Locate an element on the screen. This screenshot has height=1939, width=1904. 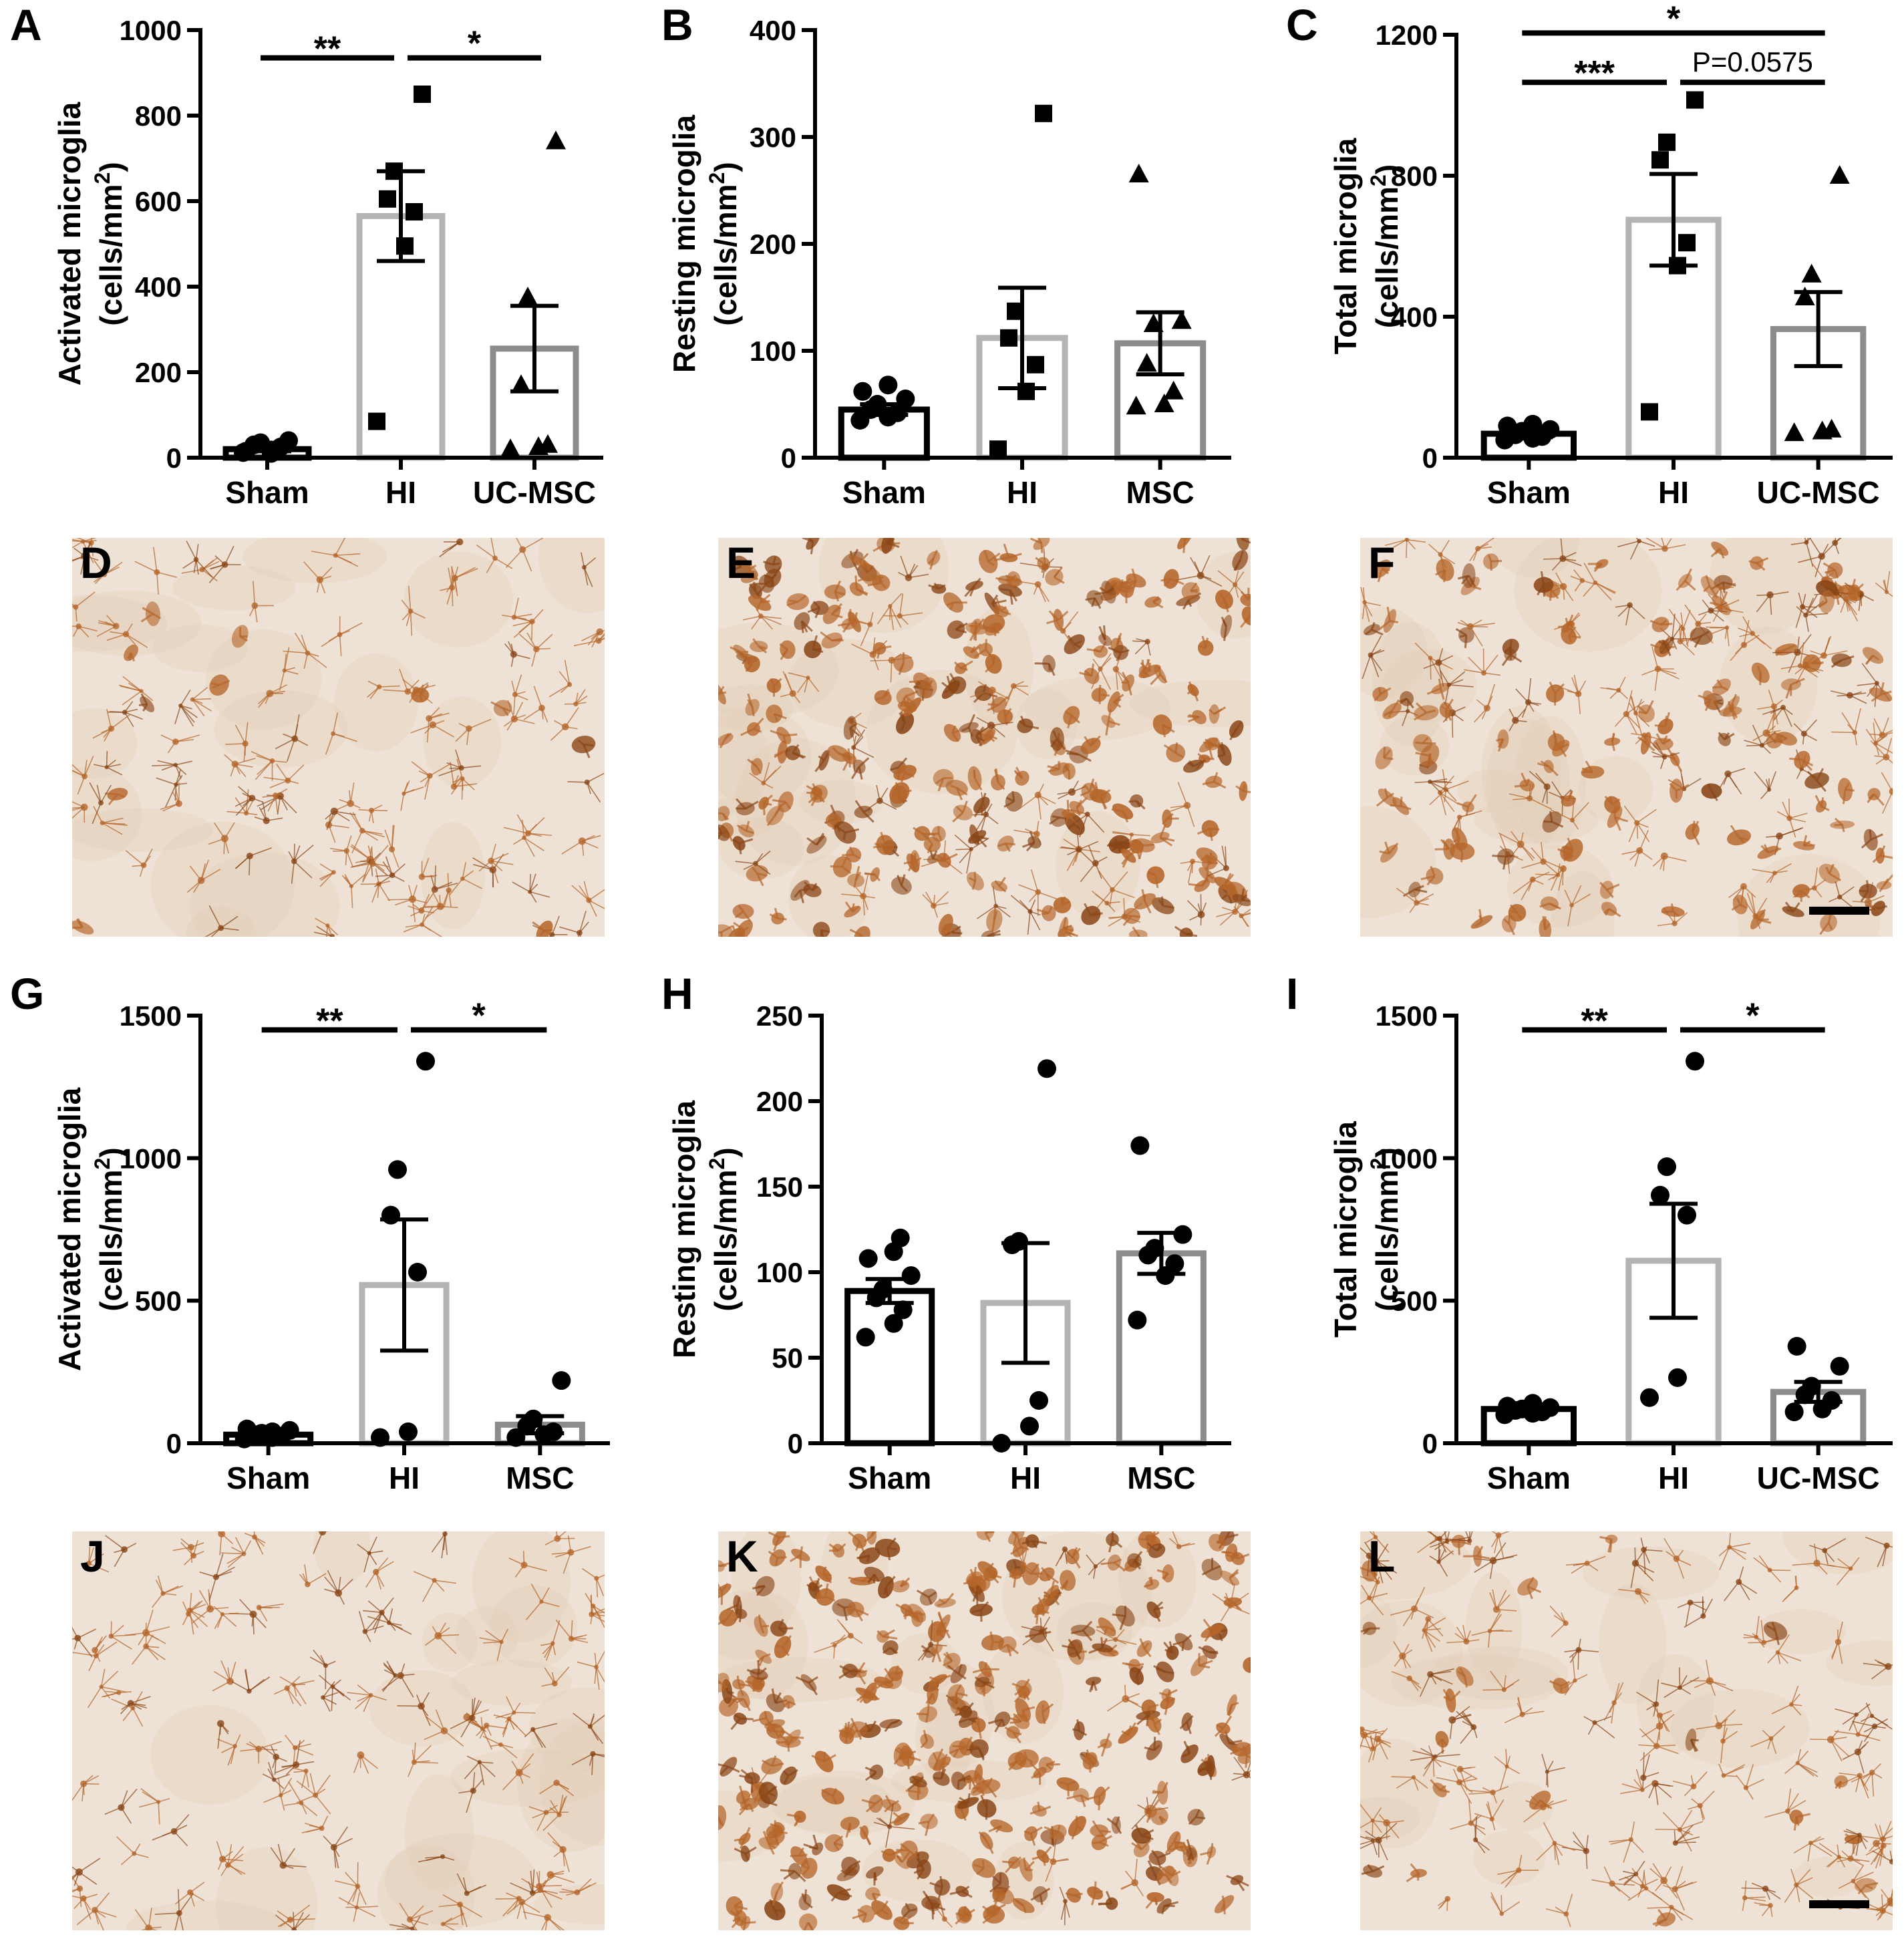
y-tick-label: 100 is located at coordinates (780, 1272).